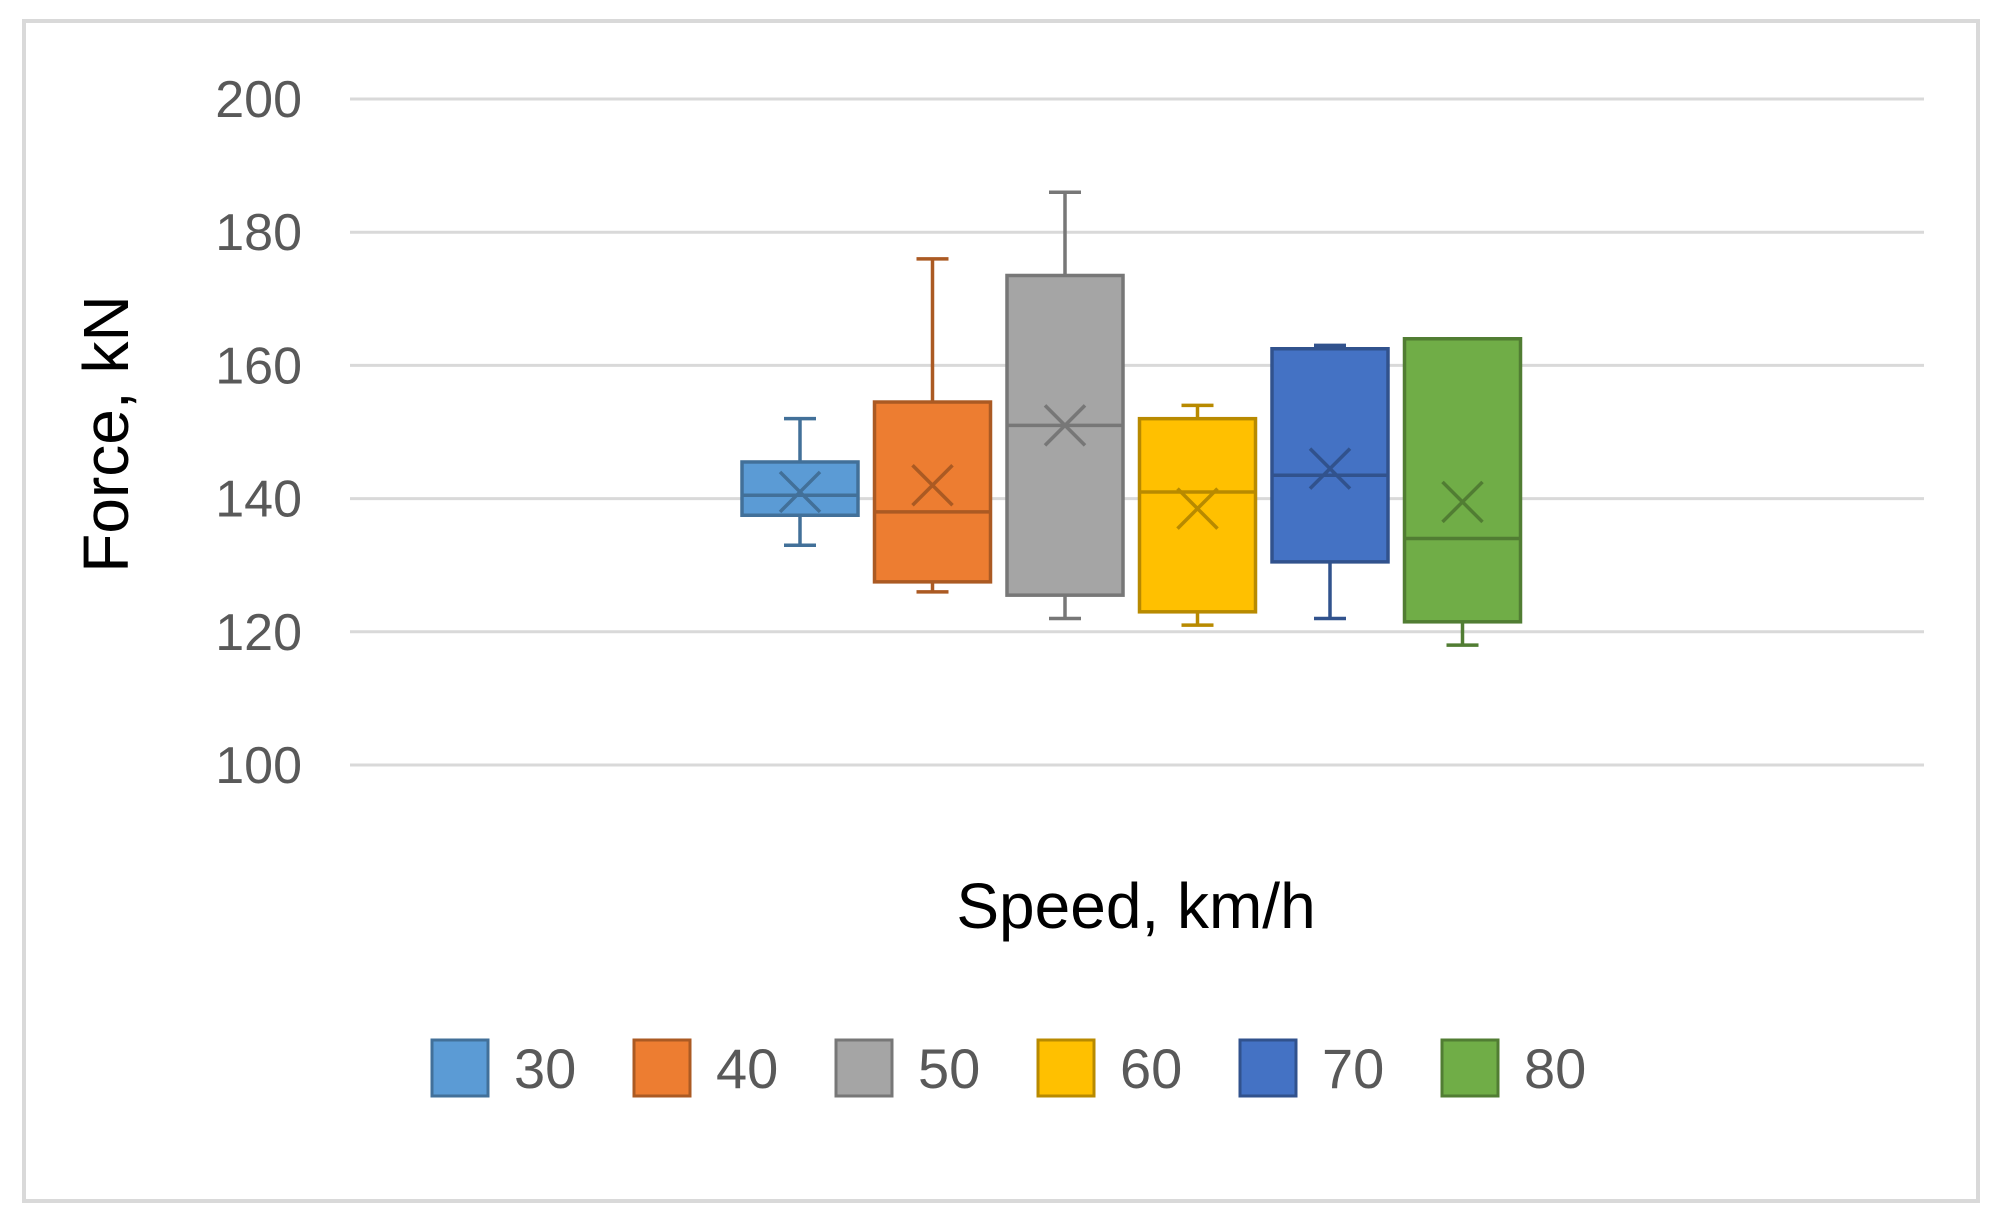  I want to click on legend-item-40: 40, so click(705, 1068).